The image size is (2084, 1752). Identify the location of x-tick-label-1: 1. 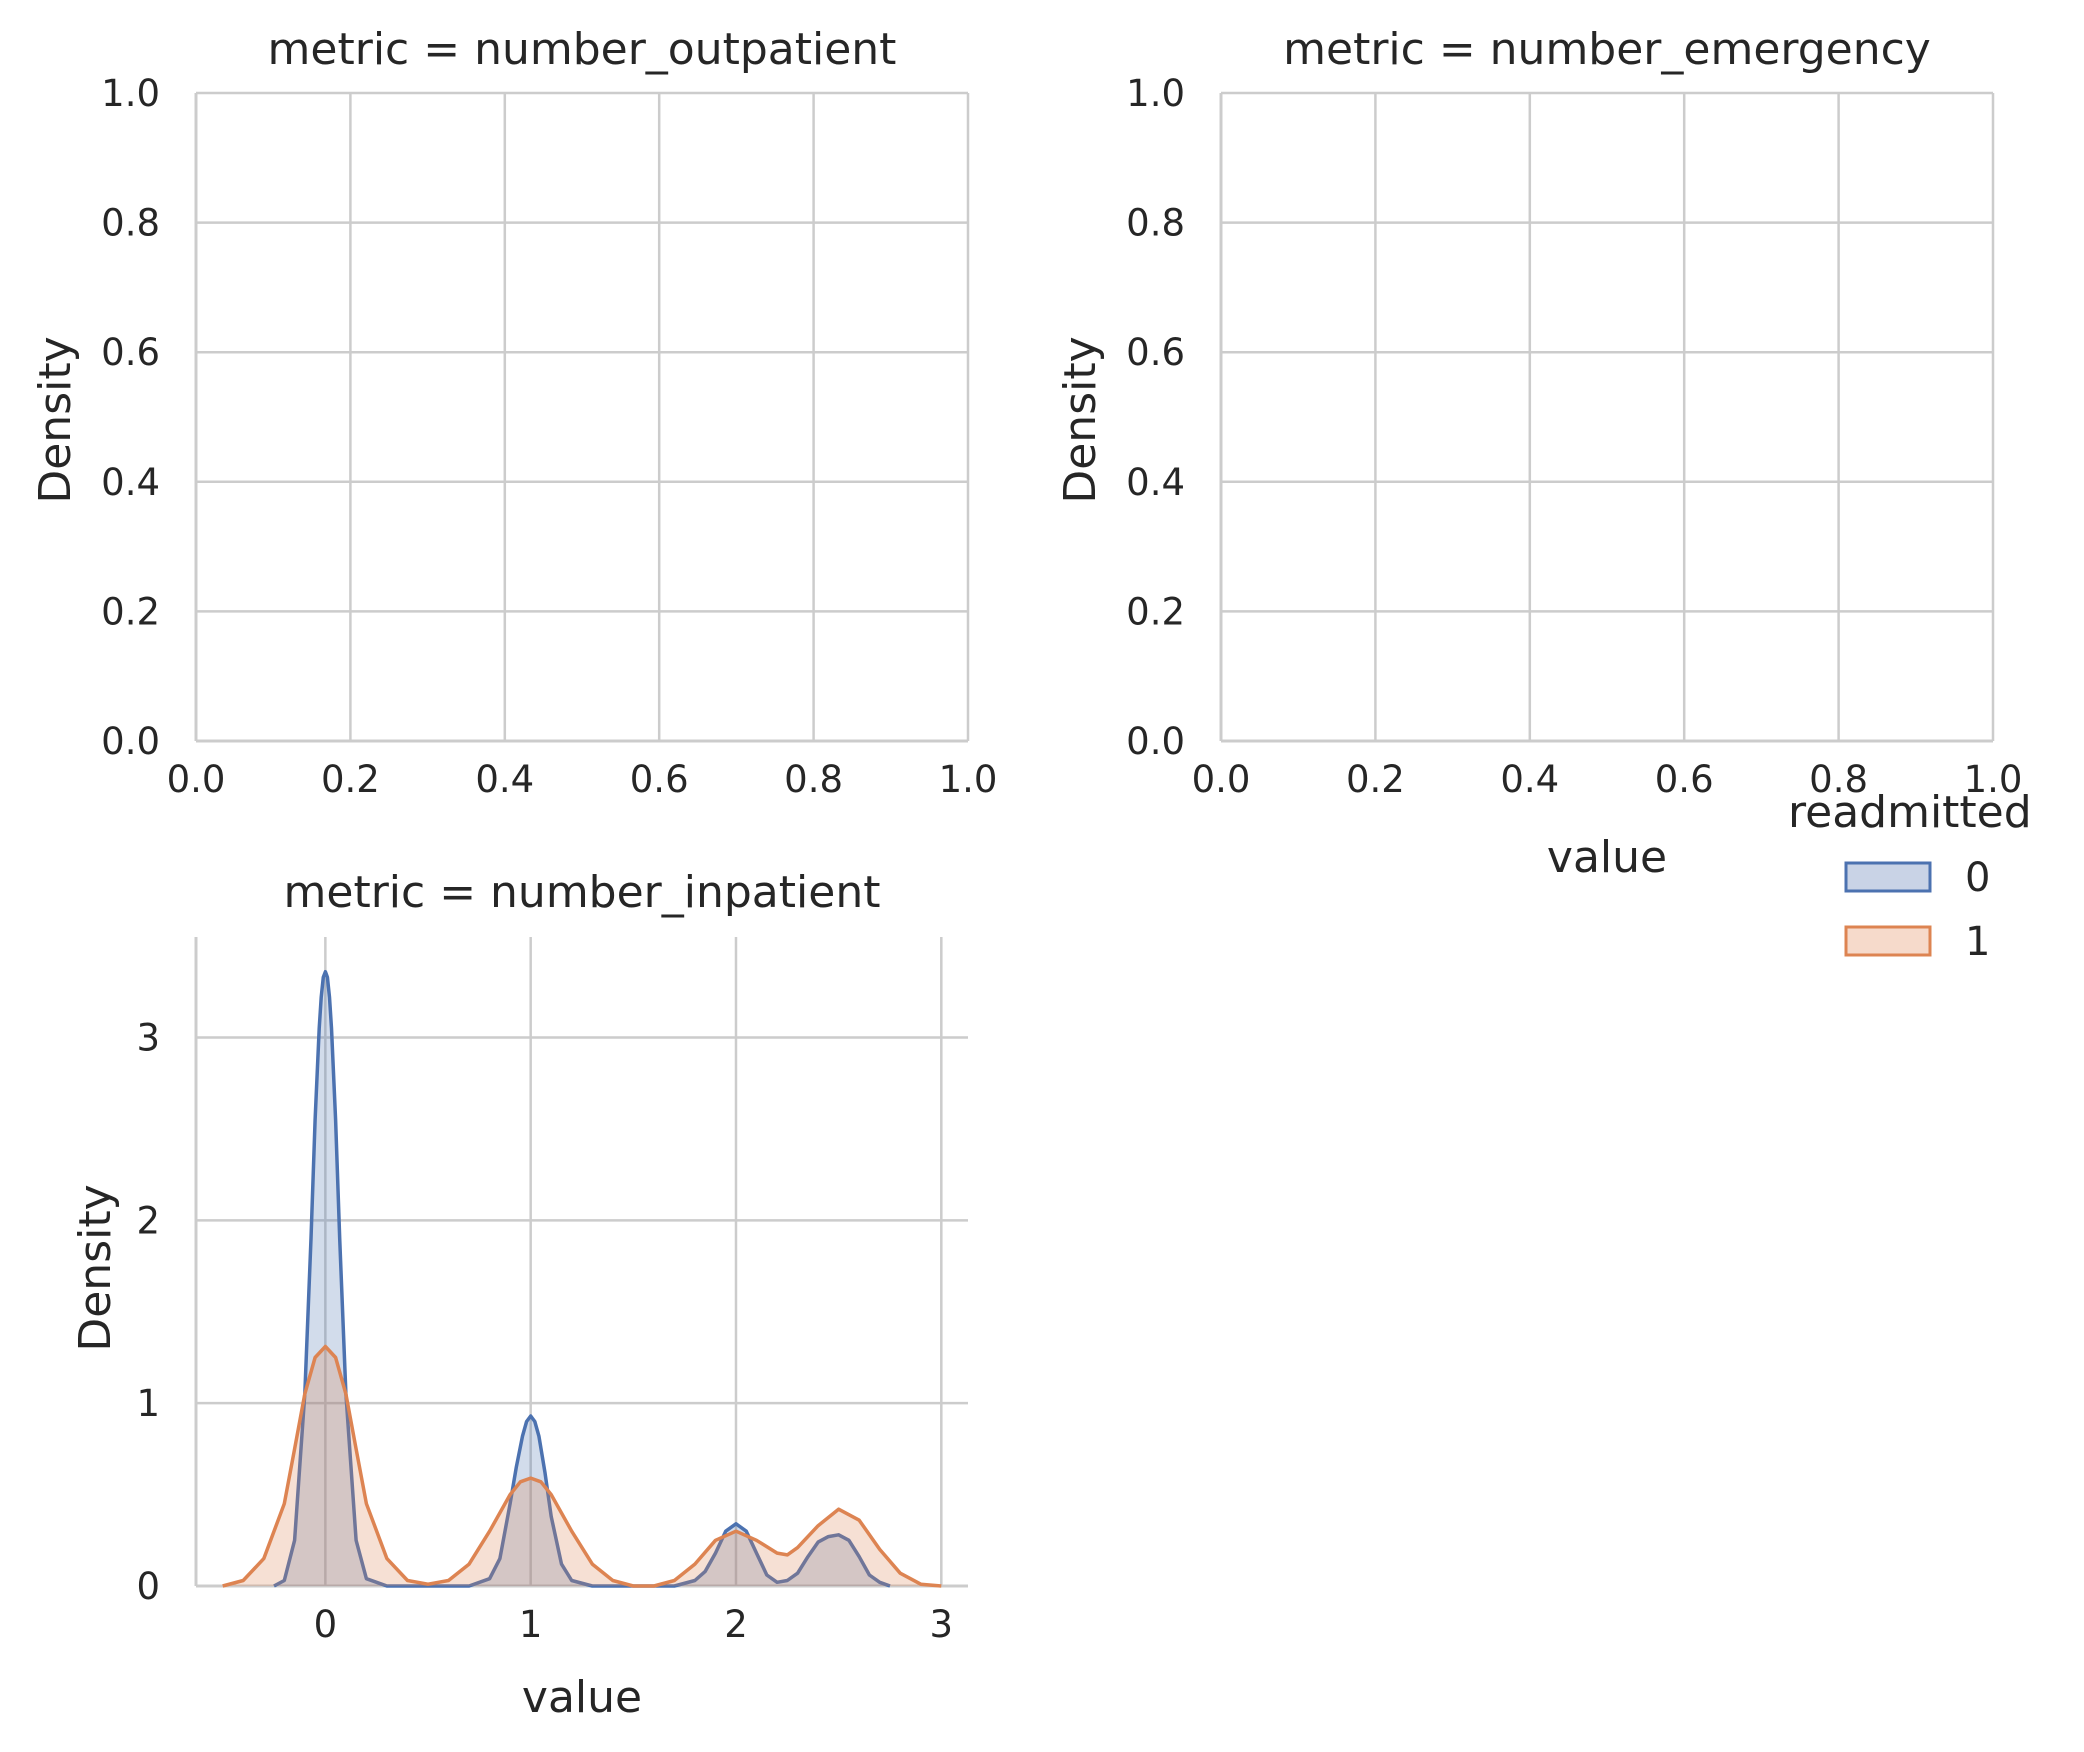
(531, 1624).